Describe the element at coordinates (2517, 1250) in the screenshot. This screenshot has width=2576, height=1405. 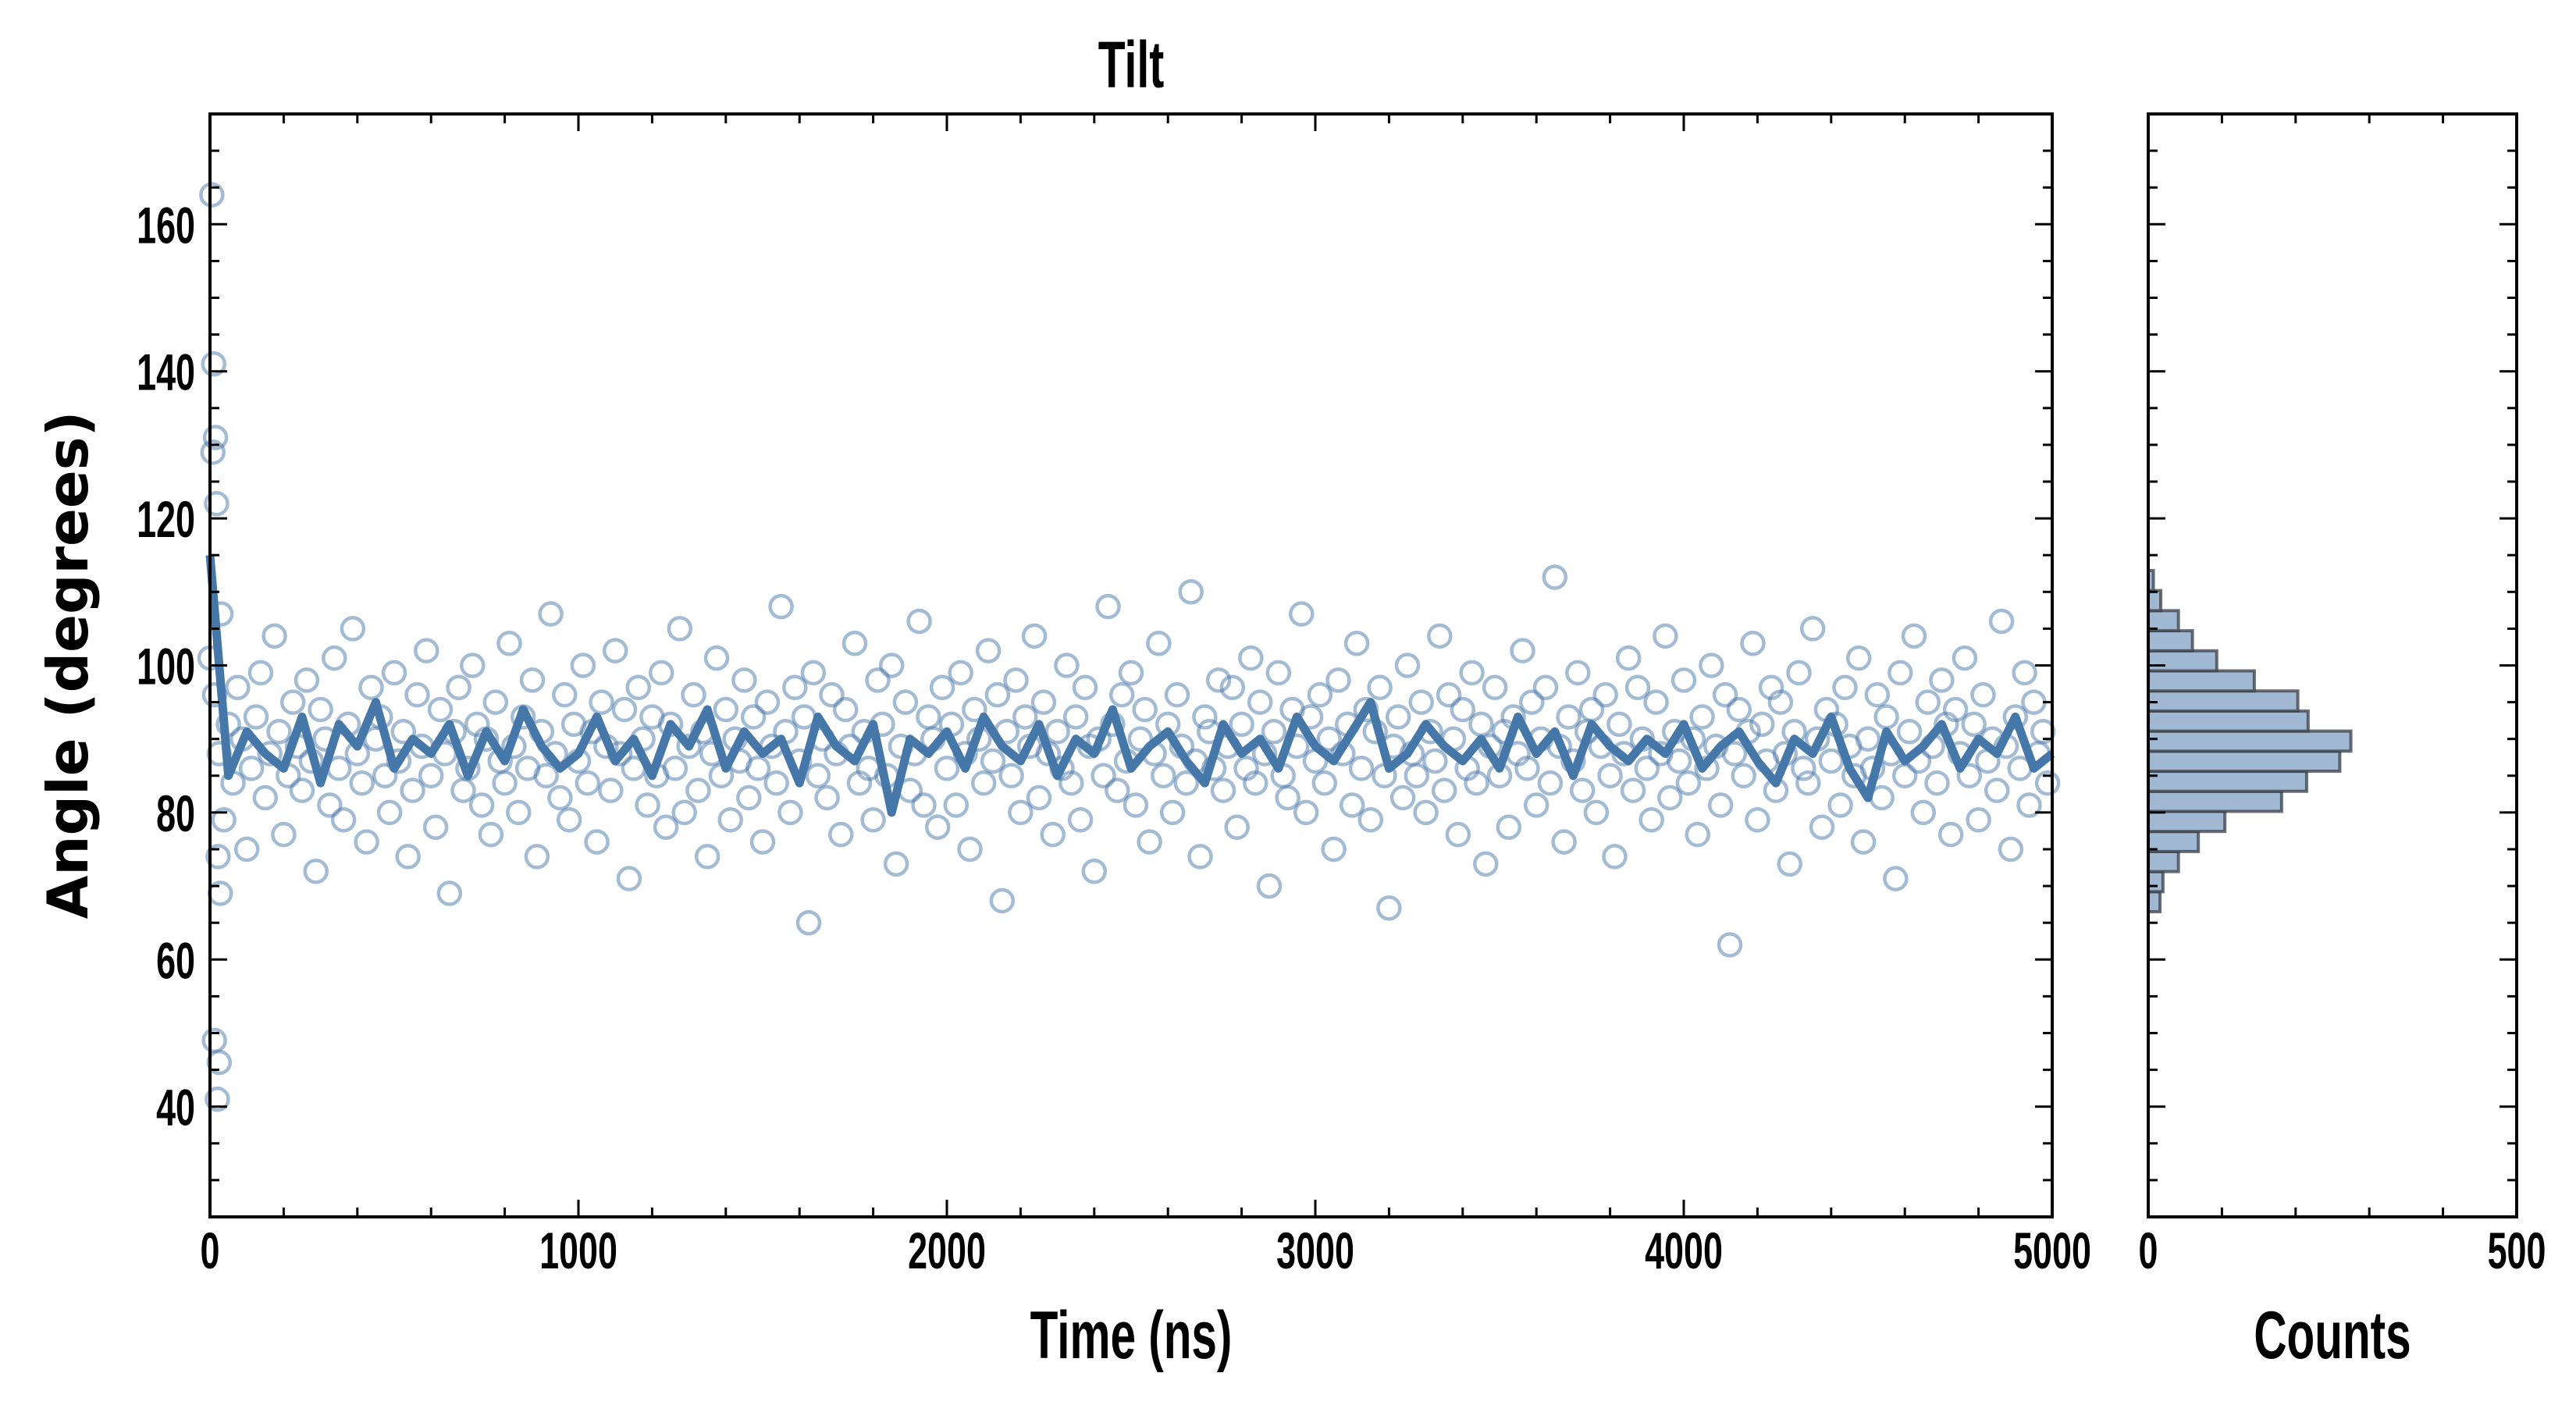
I see `histogram-x-tick-label: 500` at that location.